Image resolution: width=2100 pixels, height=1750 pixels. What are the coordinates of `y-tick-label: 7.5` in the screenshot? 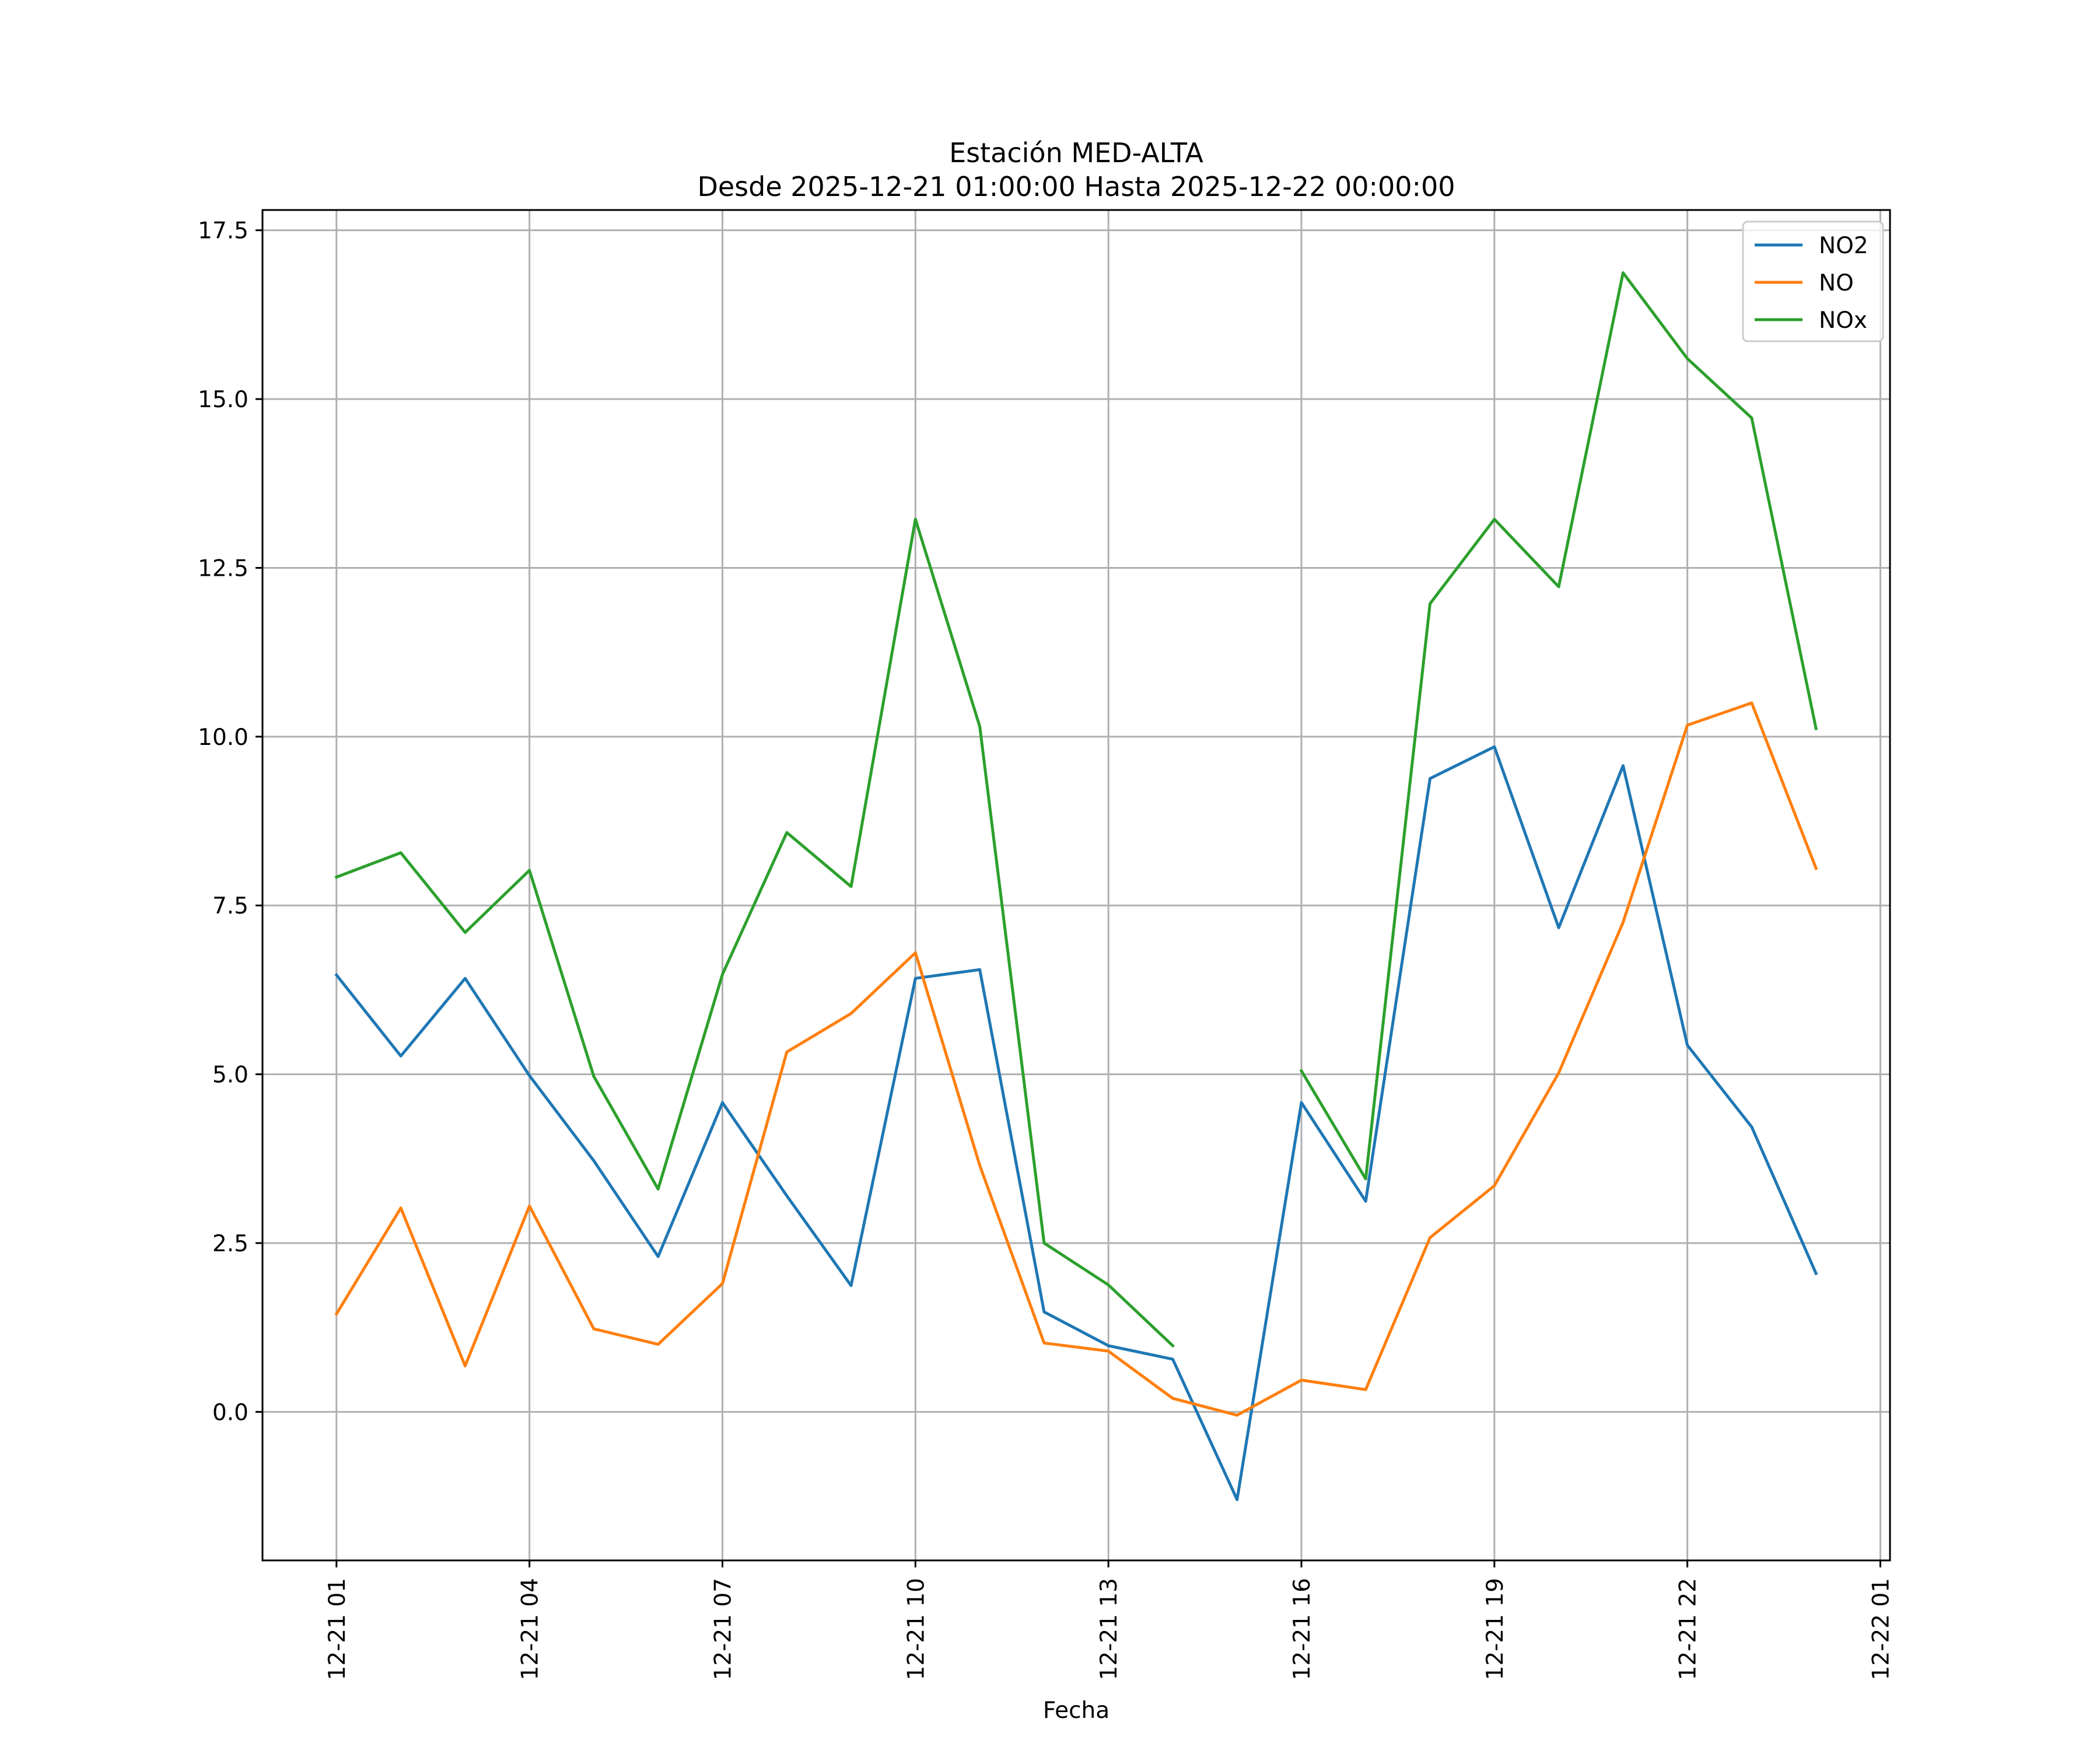 It's located at (230, 906).